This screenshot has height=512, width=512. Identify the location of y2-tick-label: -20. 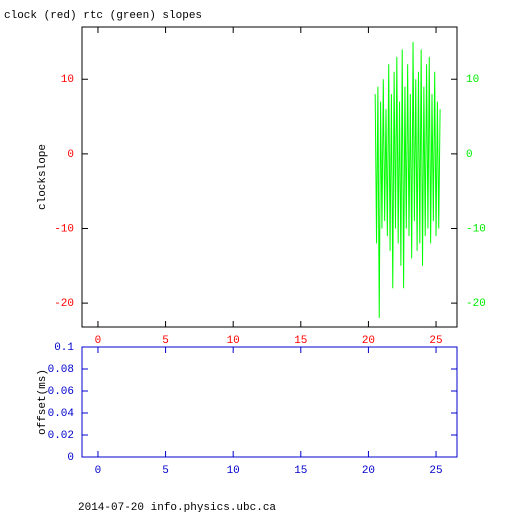
(476, 304).